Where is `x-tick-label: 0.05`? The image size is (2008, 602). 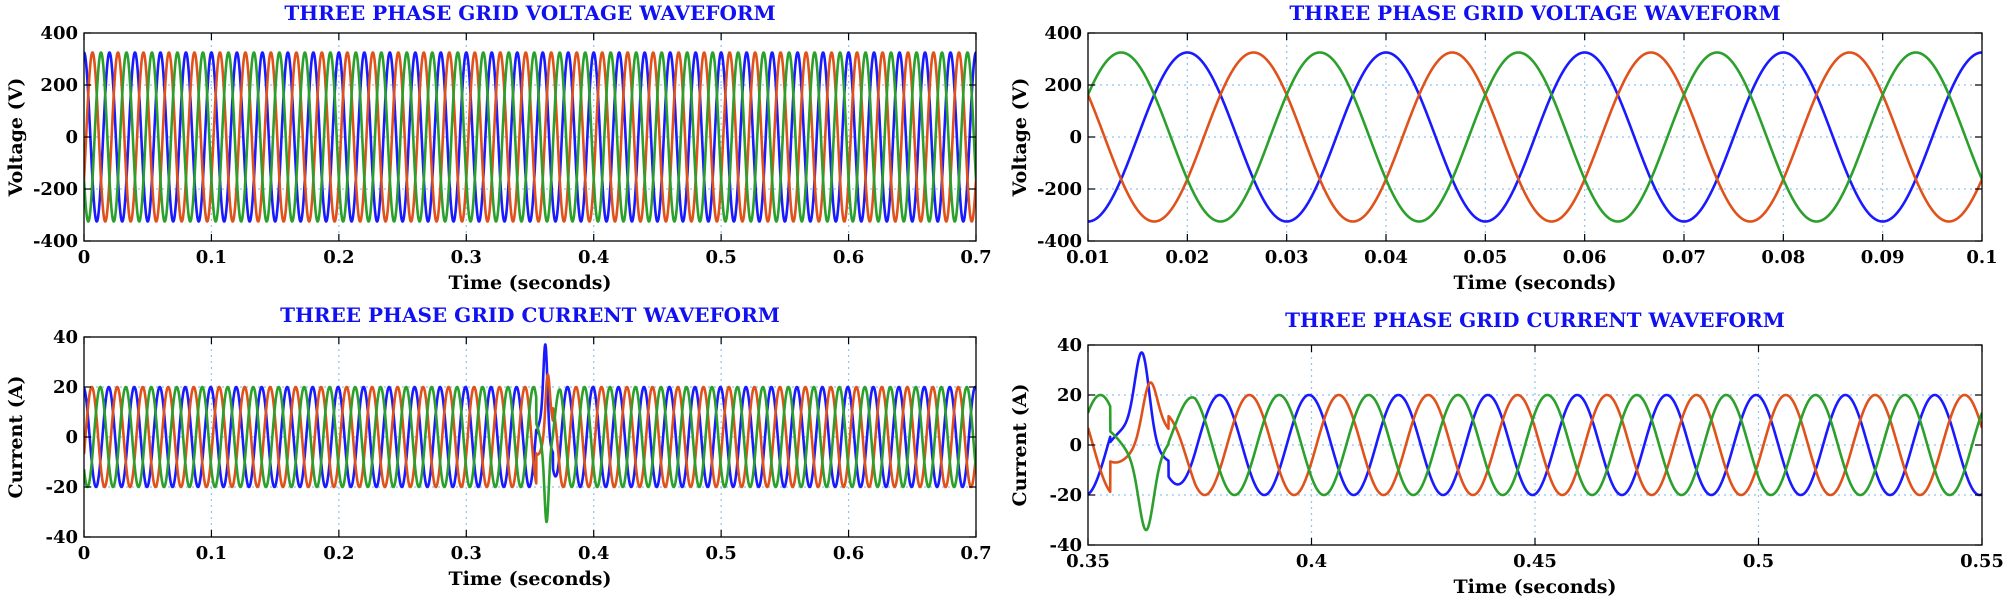 x-tick-label: 0.05 is located at coordinates (1485, 257).